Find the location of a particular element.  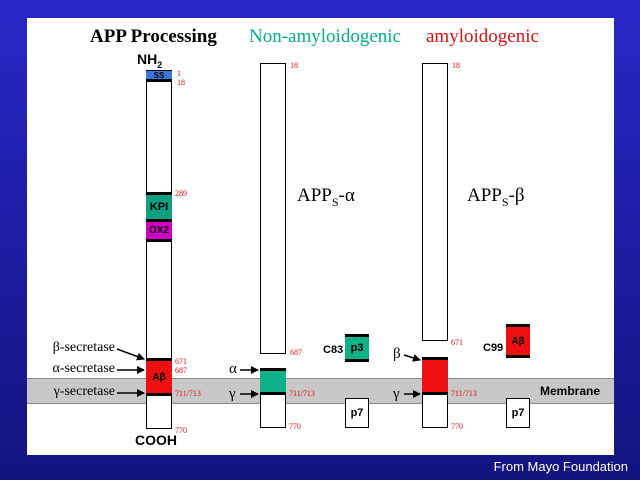

p3-fragment: p3 is located at coordinates (357, 348).